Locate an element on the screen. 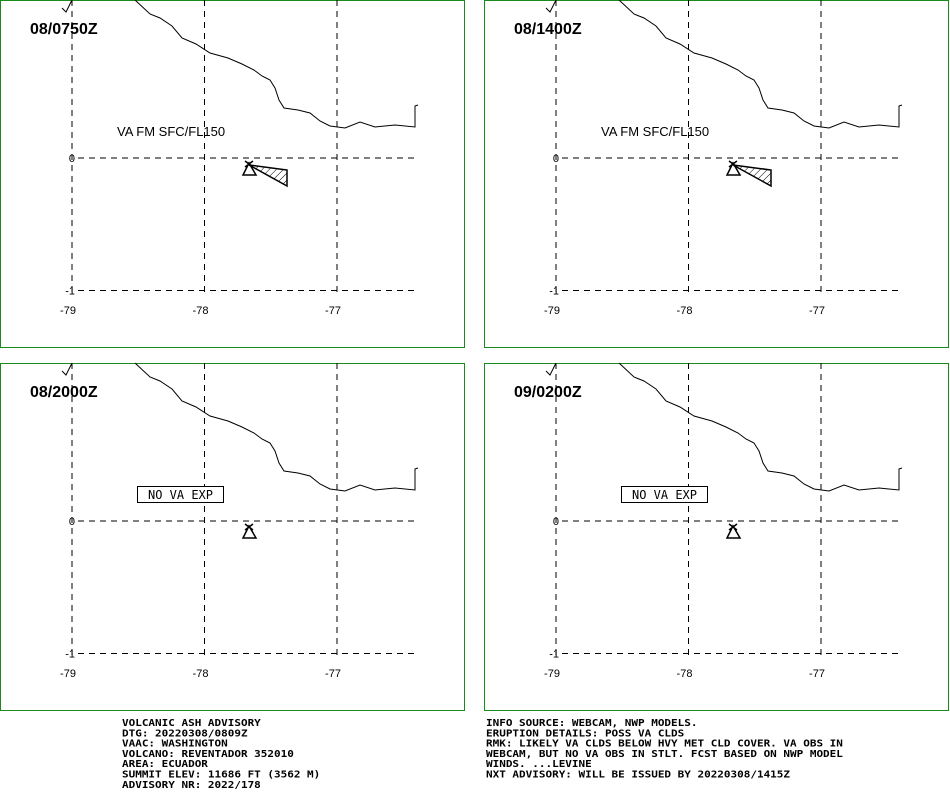 The width and height of the screenshot is (950, 812). valid-time: 09/0200Z is located at coordinates (548, 392).